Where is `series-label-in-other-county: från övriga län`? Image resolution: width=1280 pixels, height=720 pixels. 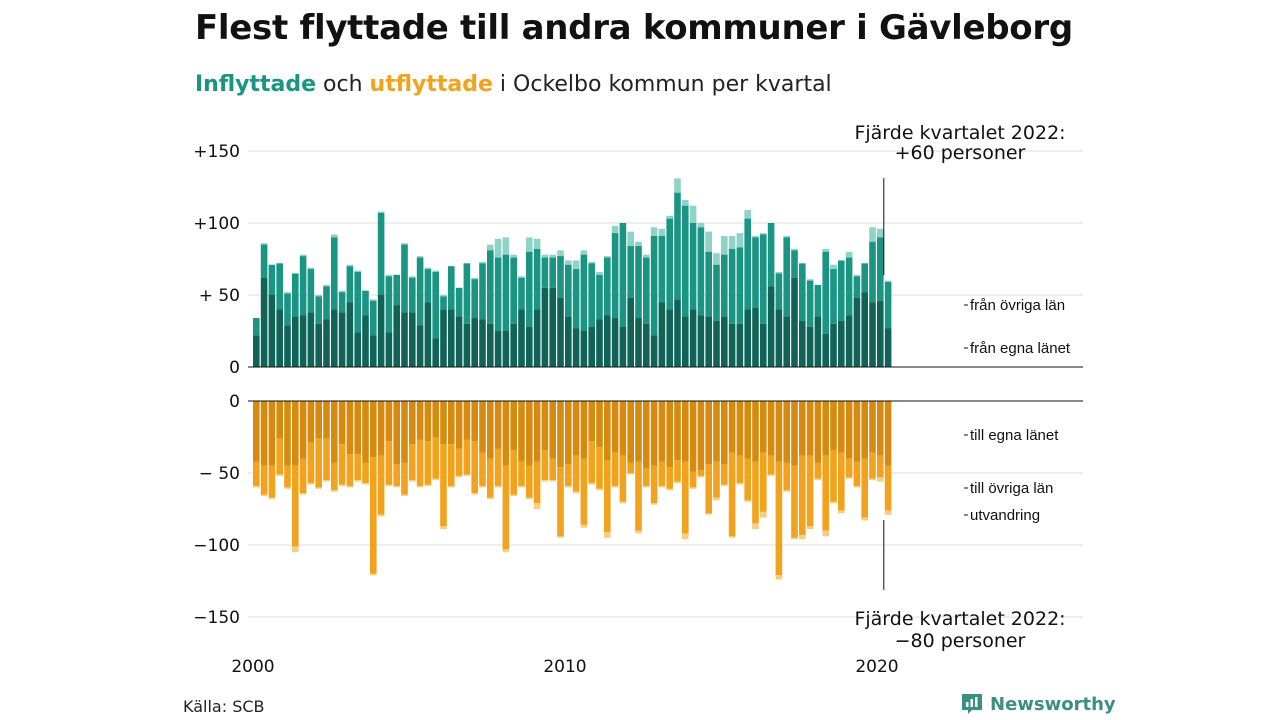 series-label-in-other-county: från övriga län is located at coordinates (1017, 305).